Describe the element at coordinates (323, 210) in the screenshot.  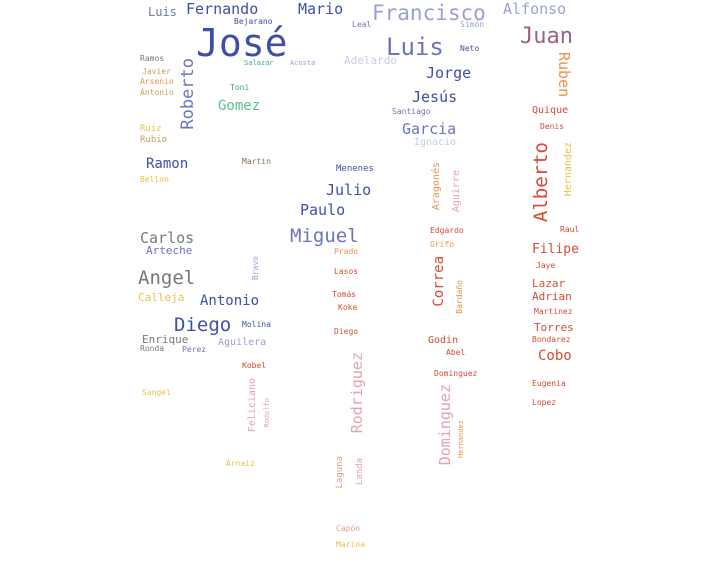
I see `cloud-word: Paulo` at that location.